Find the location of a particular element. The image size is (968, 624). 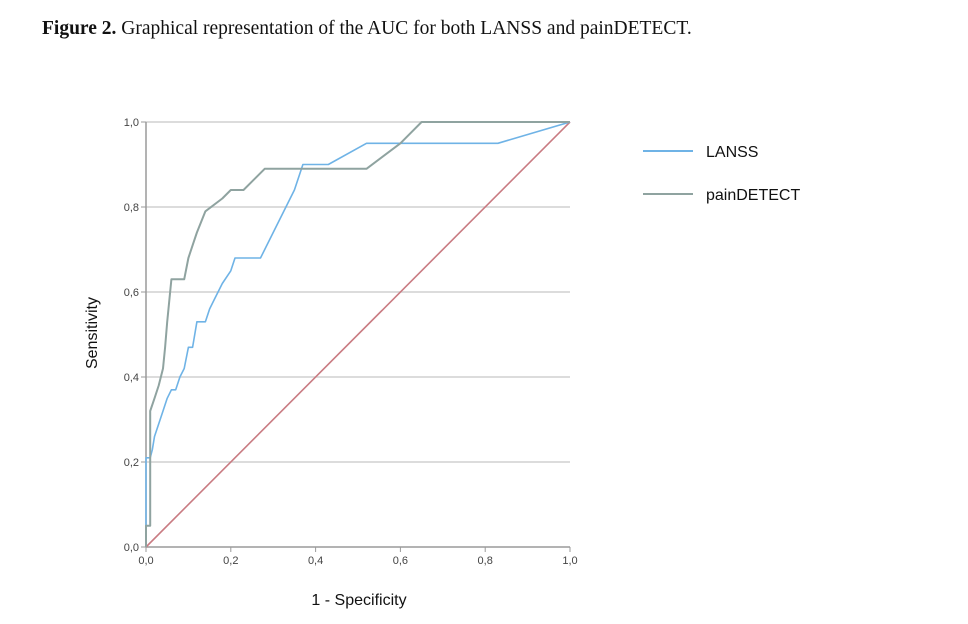

y-tick-label: 0,2 is located at coordinates (131, 463).